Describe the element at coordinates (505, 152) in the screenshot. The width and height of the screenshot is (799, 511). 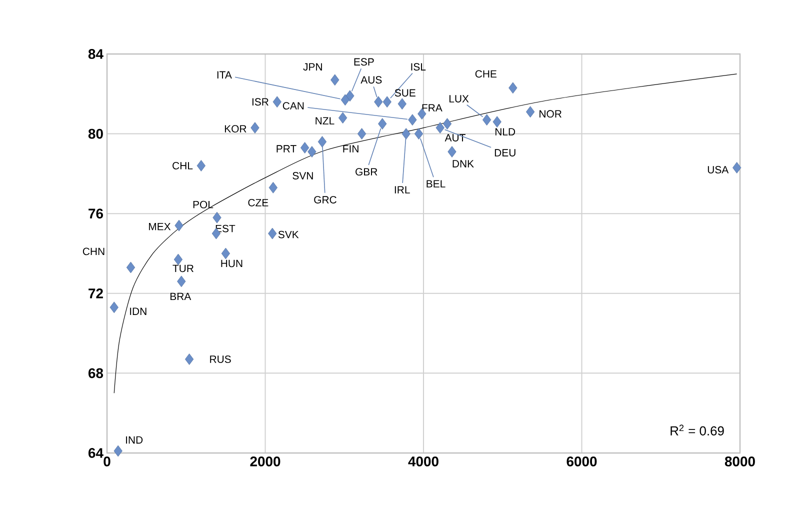
I see `annotation: DEU` at that location.